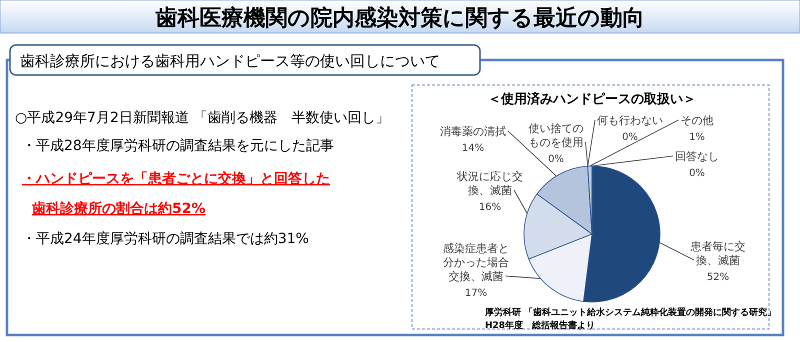 The image size is (800, 342). Describe the element at coordinates (697, 156) in the screenshot. I see `category-label: 回答なし` at that location.